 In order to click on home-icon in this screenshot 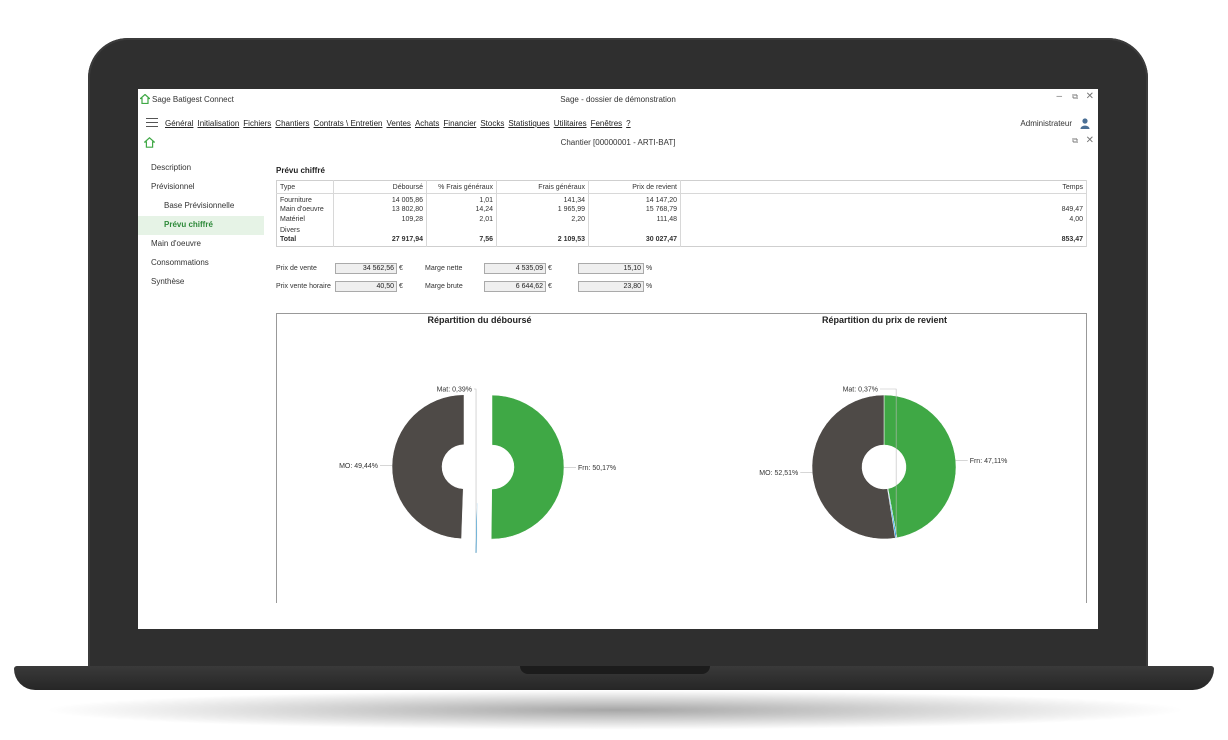, I will do `click(149, 142)`.